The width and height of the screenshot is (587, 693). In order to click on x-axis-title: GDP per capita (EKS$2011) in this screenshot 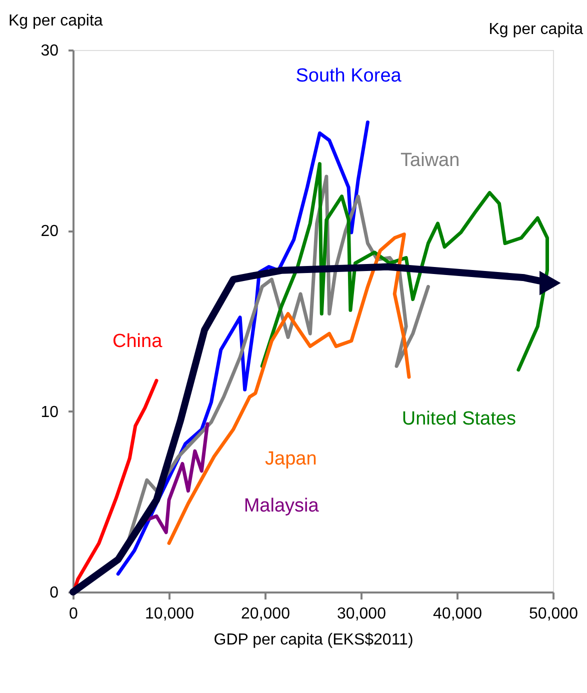, I will do `click(314, 640)`.